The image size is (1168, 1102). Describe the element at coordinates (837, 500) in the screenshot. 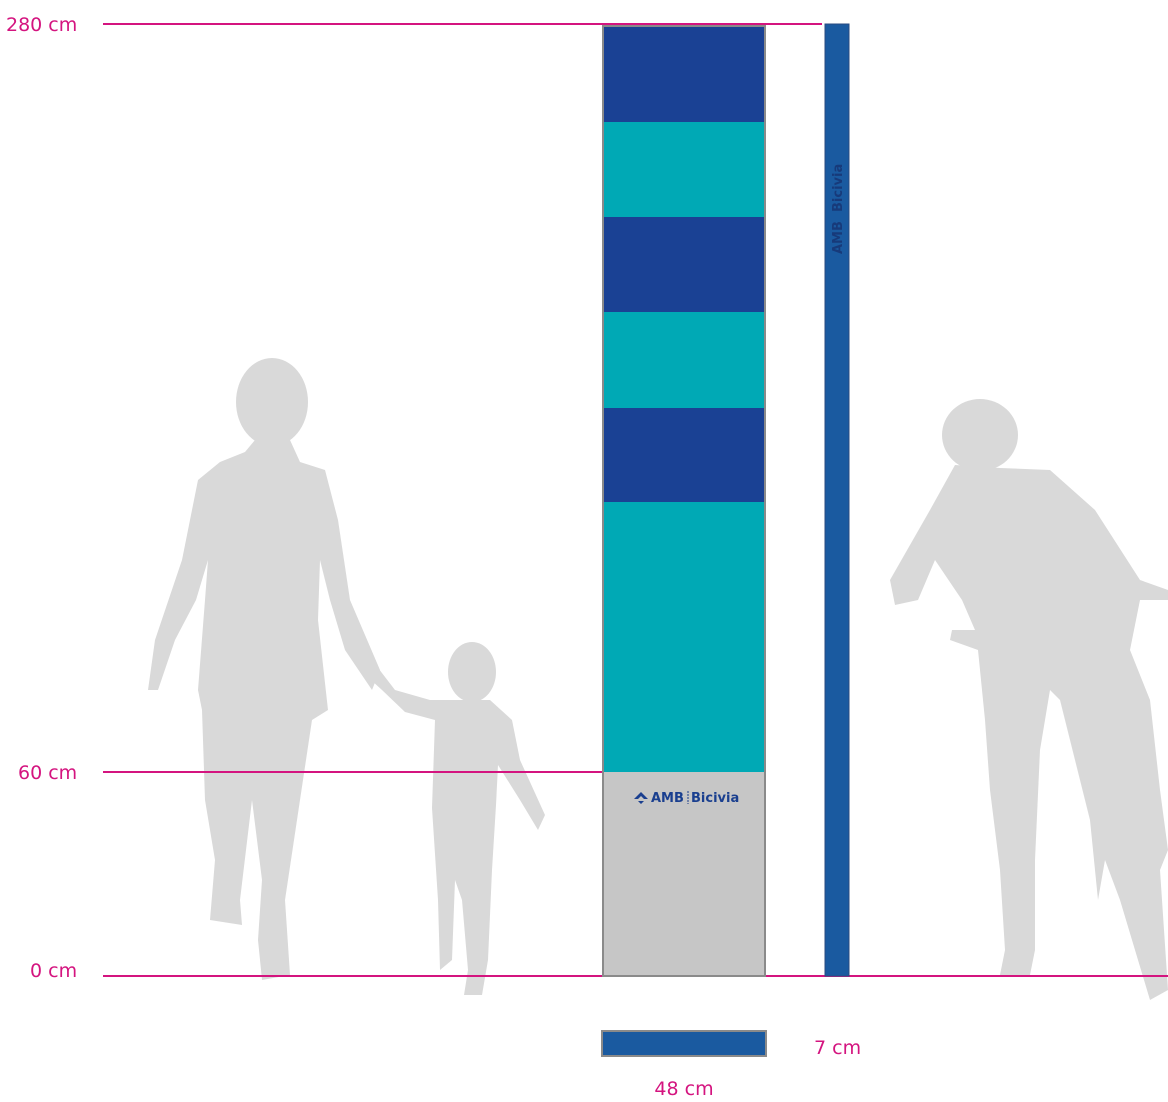

I see `totem-side: AMB Bicivia` at that location.